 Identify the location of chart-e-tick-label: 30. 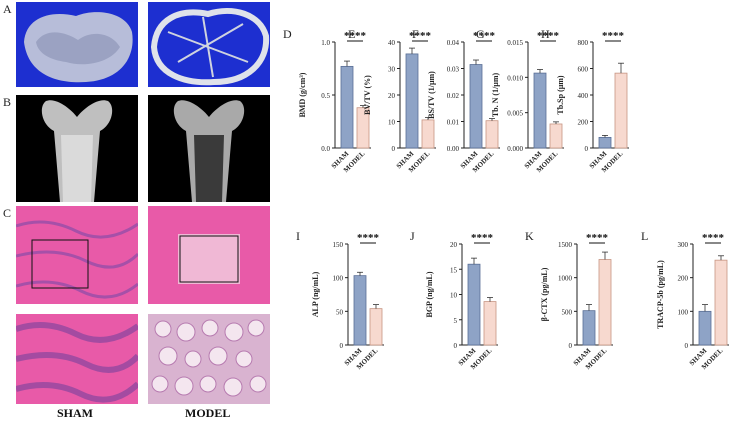
(392, 70).